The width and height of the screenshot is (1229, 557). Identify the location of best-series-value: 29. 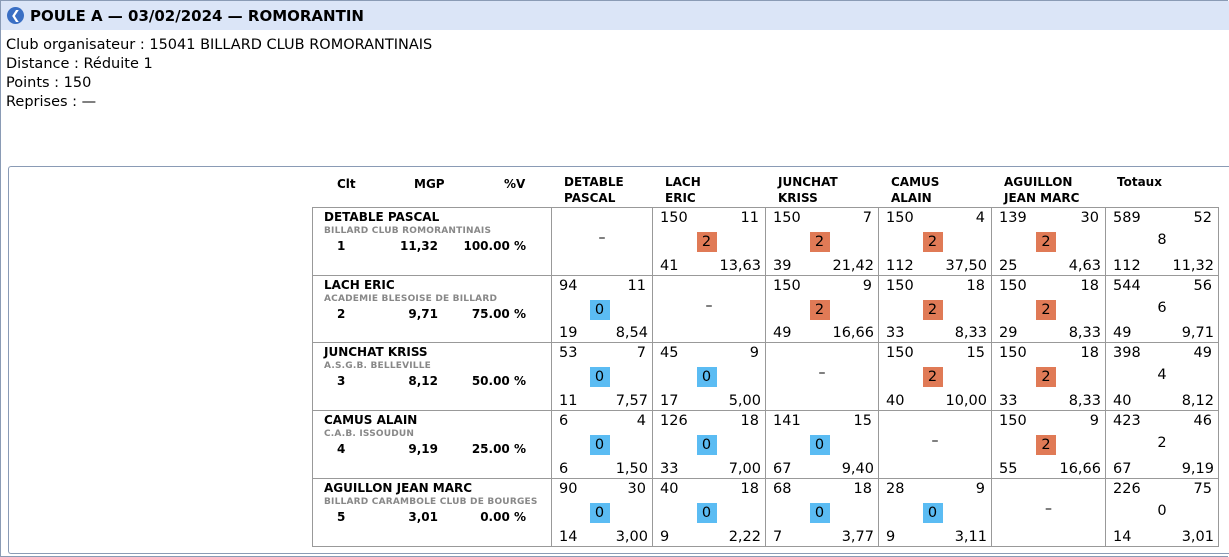
(1008, 333).